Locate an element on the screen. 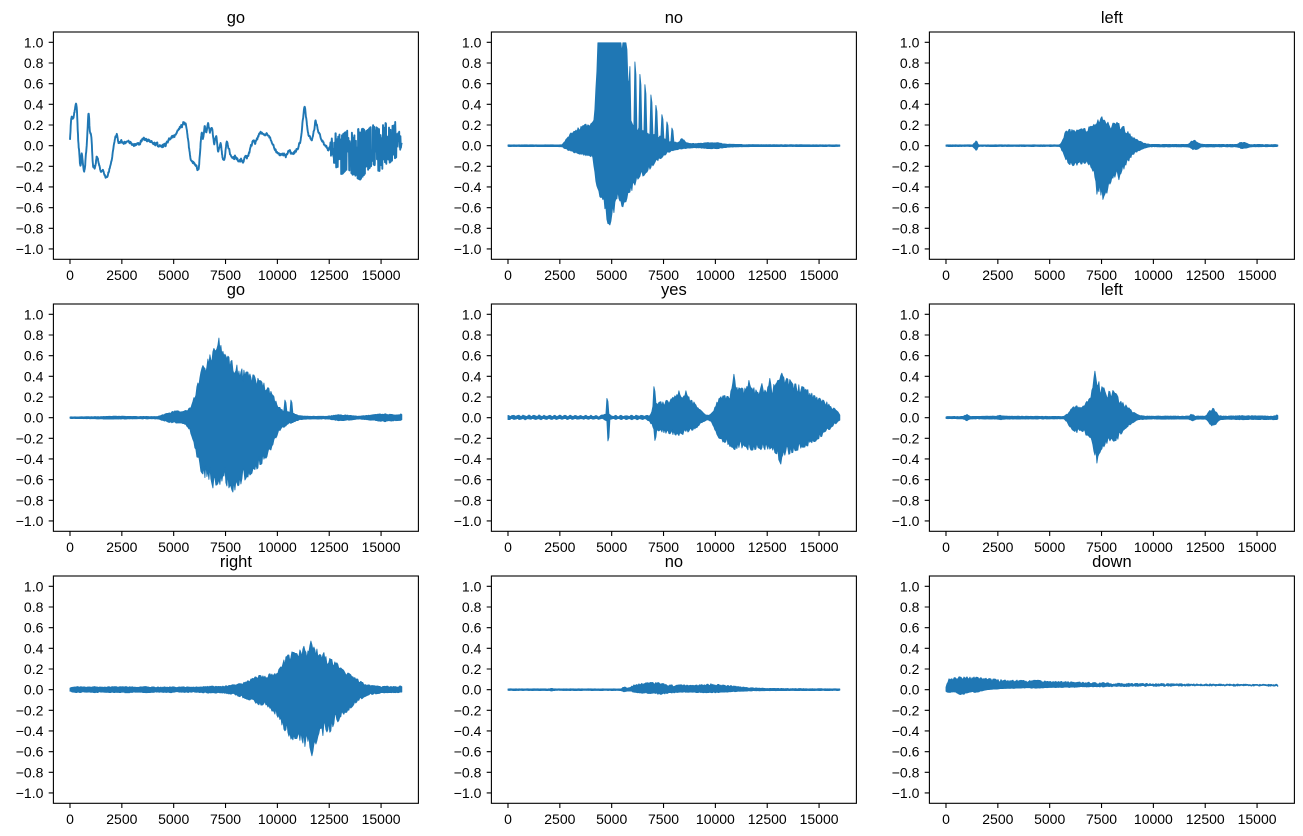  svg-text: right is located at coordinates (236, 562).